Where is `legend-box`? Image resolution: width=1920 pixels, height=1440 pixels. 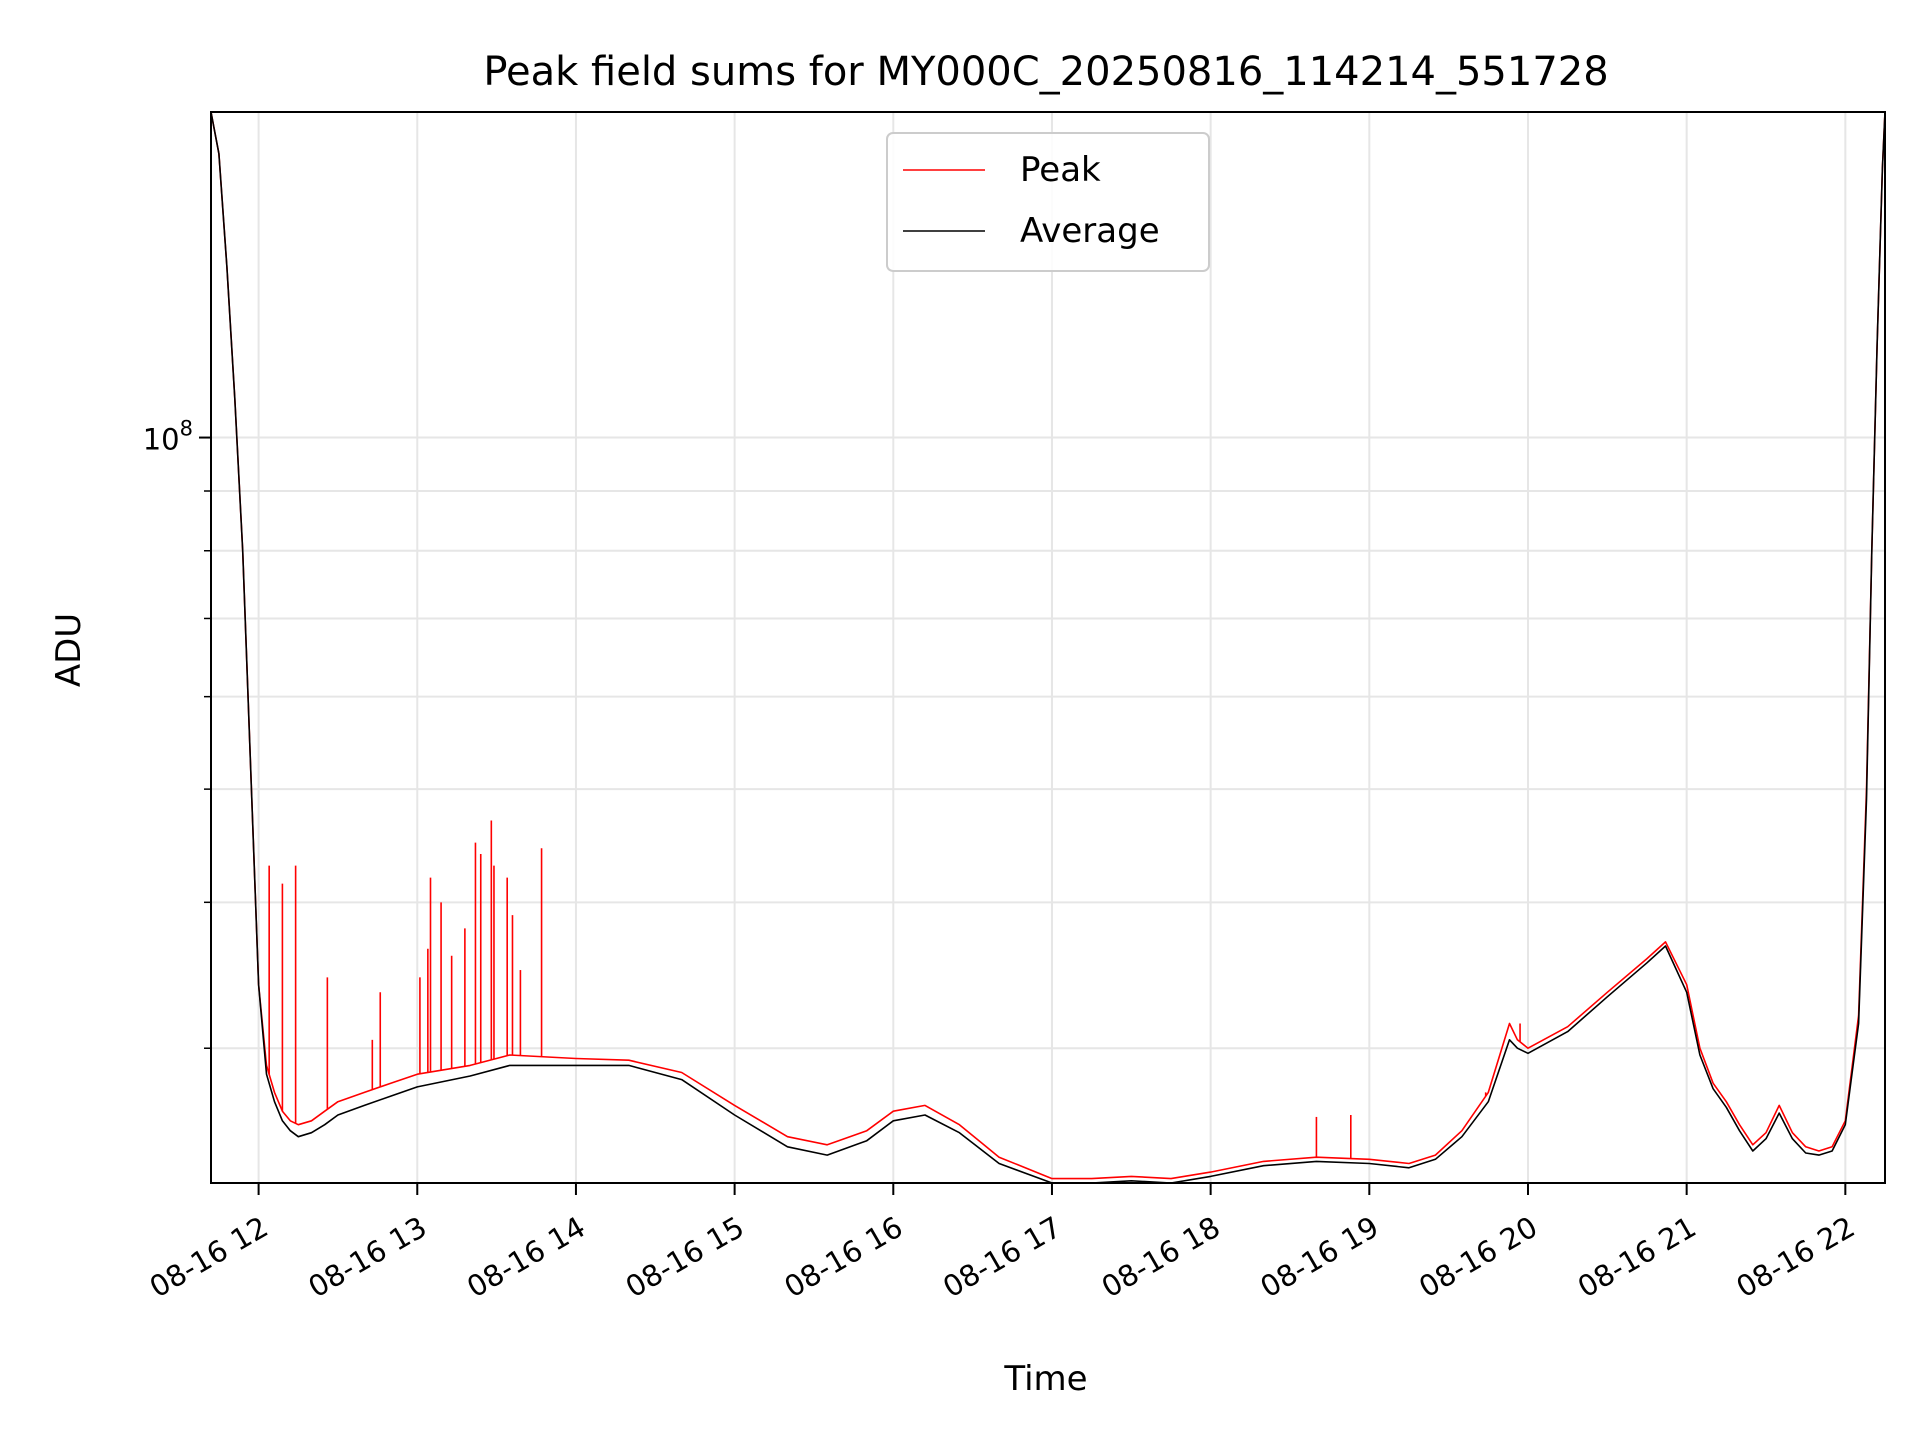 legend-box is located at coordinates (1048, 202).